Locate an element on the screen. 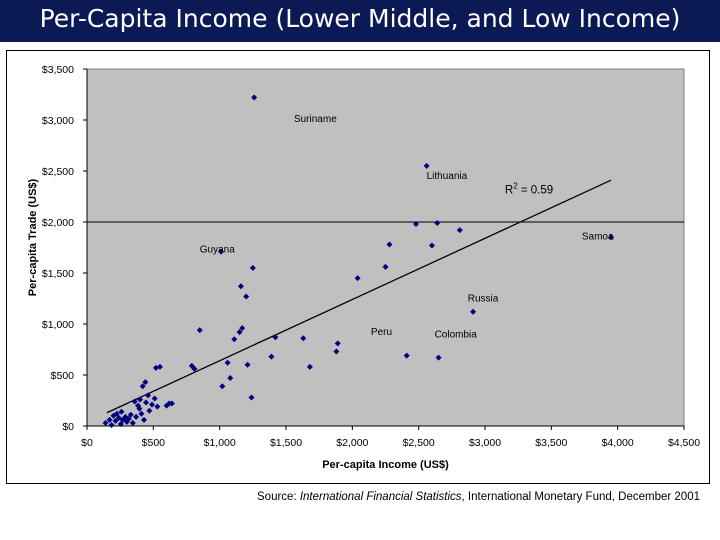 The height and width of the screenshot is (540, 720). x-tick-label: $2,500 is located at coordinates (419, 443).